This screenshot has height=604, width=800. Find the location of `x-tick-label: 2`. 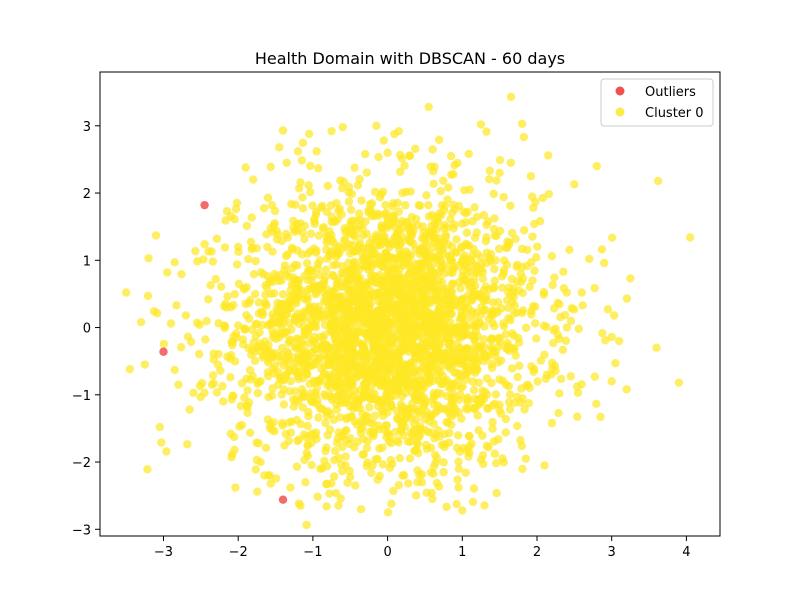

x-tick-label: 2 is located at coordinates (537, 552).